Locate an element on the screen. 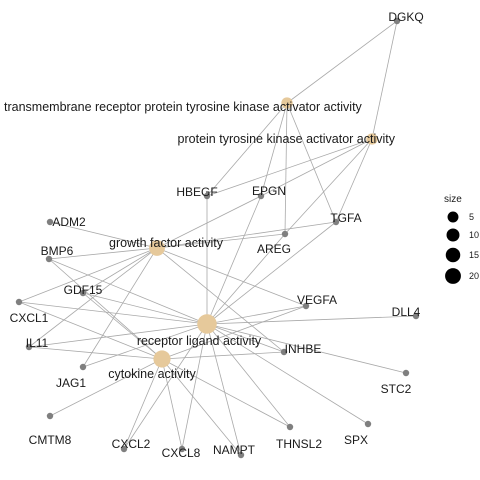 This screenshot has height=480, width=480. edge-gf-inhbe is located at coordinates (220, 300).